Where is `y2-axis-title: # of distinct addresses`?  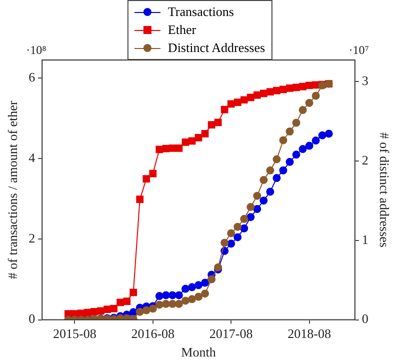 y2-axis-title: # of distinct addresses is located at coordinates (384, 190).